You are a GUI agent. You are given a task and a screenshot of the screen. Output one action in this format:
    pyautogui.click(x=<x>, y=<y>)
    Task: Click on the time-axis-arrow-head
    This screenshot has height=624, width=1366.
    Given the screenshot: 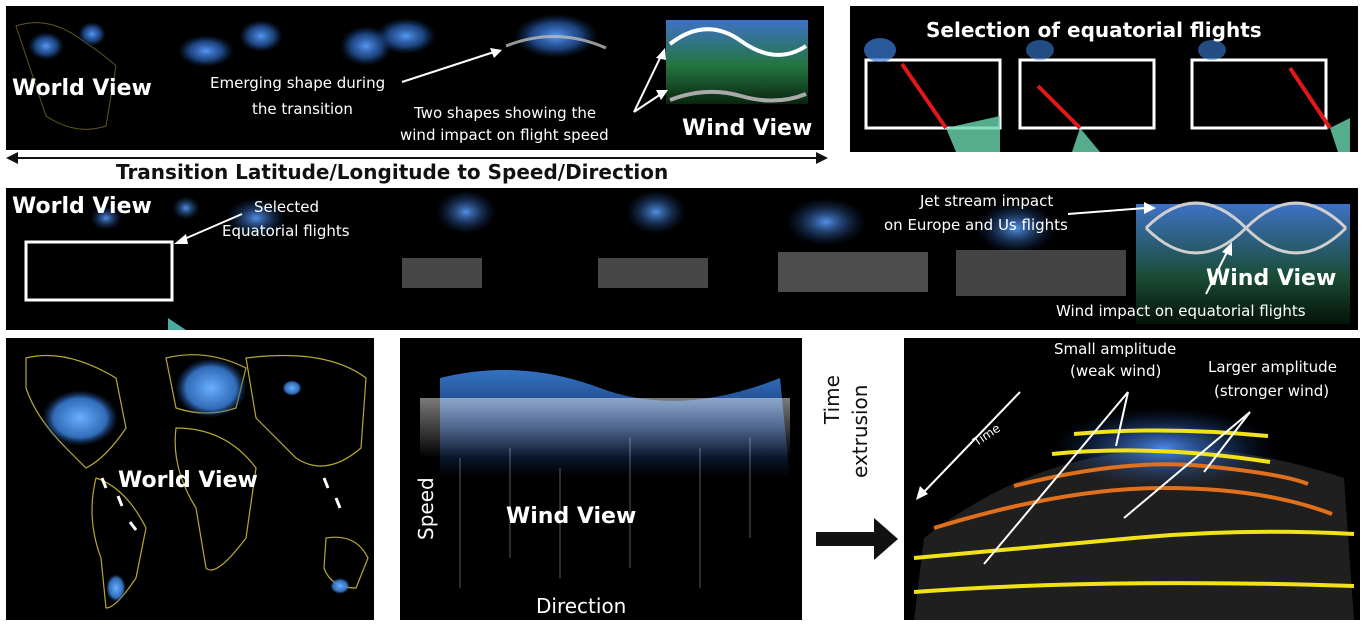 What is the action you would take?
    pyautogui.click(x=922, y=493)
    